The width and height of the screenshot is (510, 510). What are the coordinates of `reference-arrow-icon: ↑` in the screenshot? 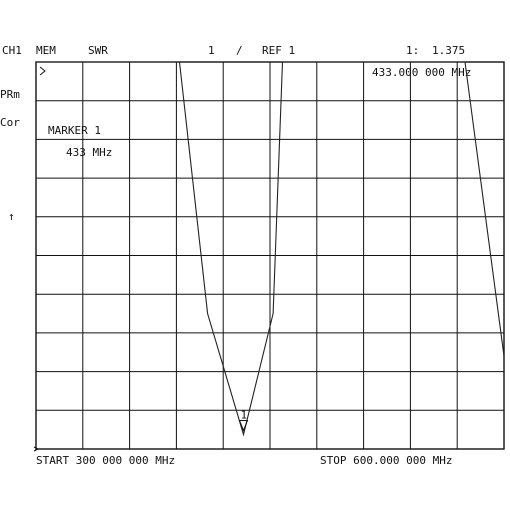 It's located at (11, 216).